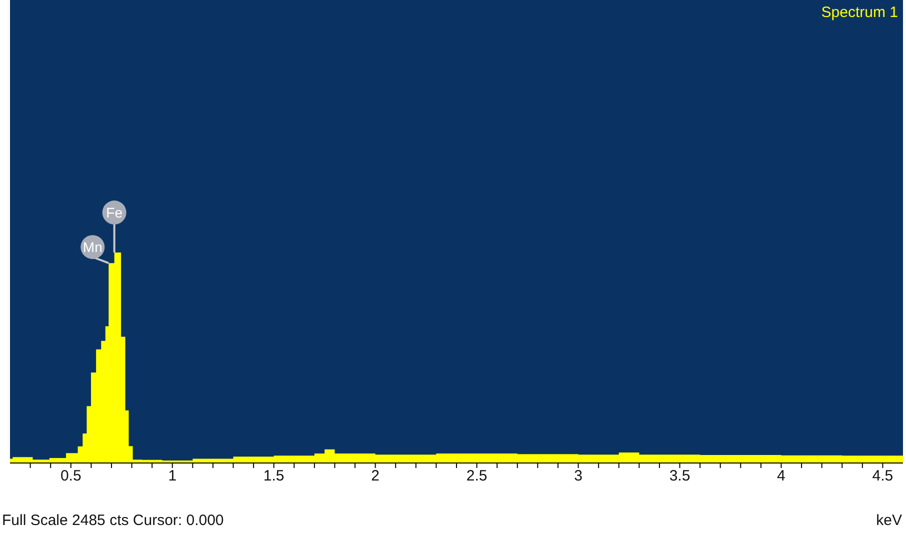 Image resolution: width=906 pixels, height=541 pixels. I want to click on x-tick-label: 1.5, so click(273, 476).